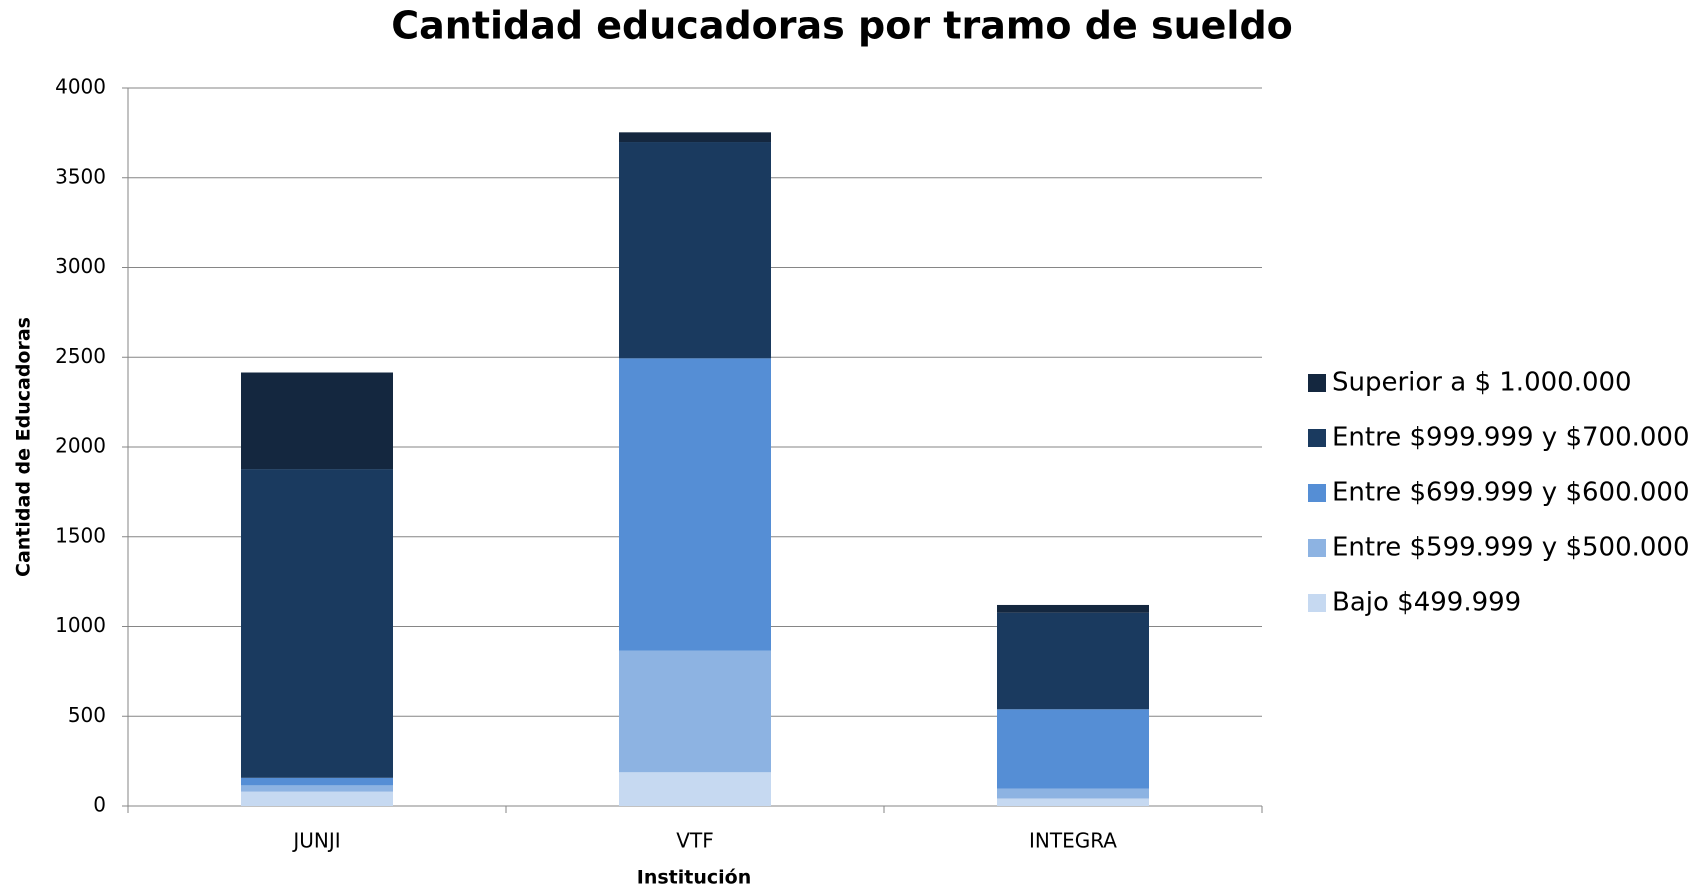  What do you see at coordinates (1073, 841) in the screenshot?
I see `x-tick-label: INTEGRA` at bounding box center [1073, 841].